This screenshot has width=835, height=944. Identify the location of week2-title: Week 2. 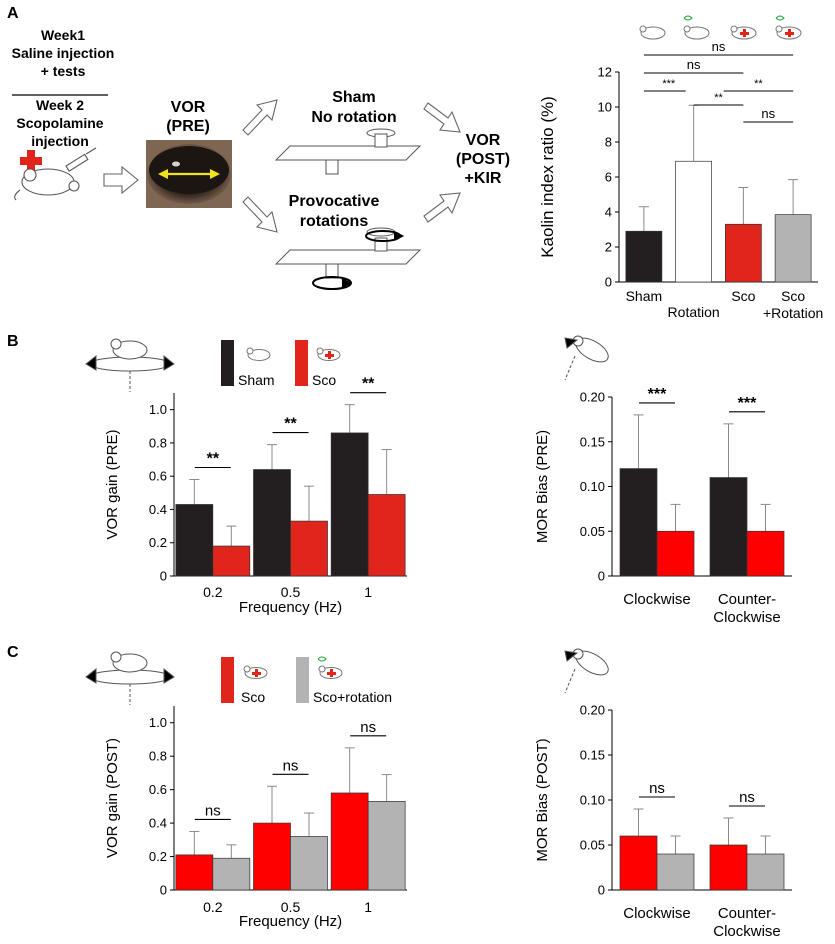
(60, 105).